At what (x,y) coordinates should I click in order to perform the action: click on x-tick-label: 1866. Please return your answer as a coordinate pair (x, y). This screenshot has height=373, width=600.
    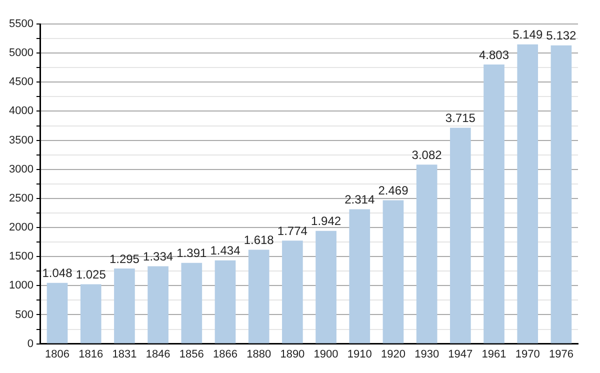
    Looking at the image, I should click on (225, 354).